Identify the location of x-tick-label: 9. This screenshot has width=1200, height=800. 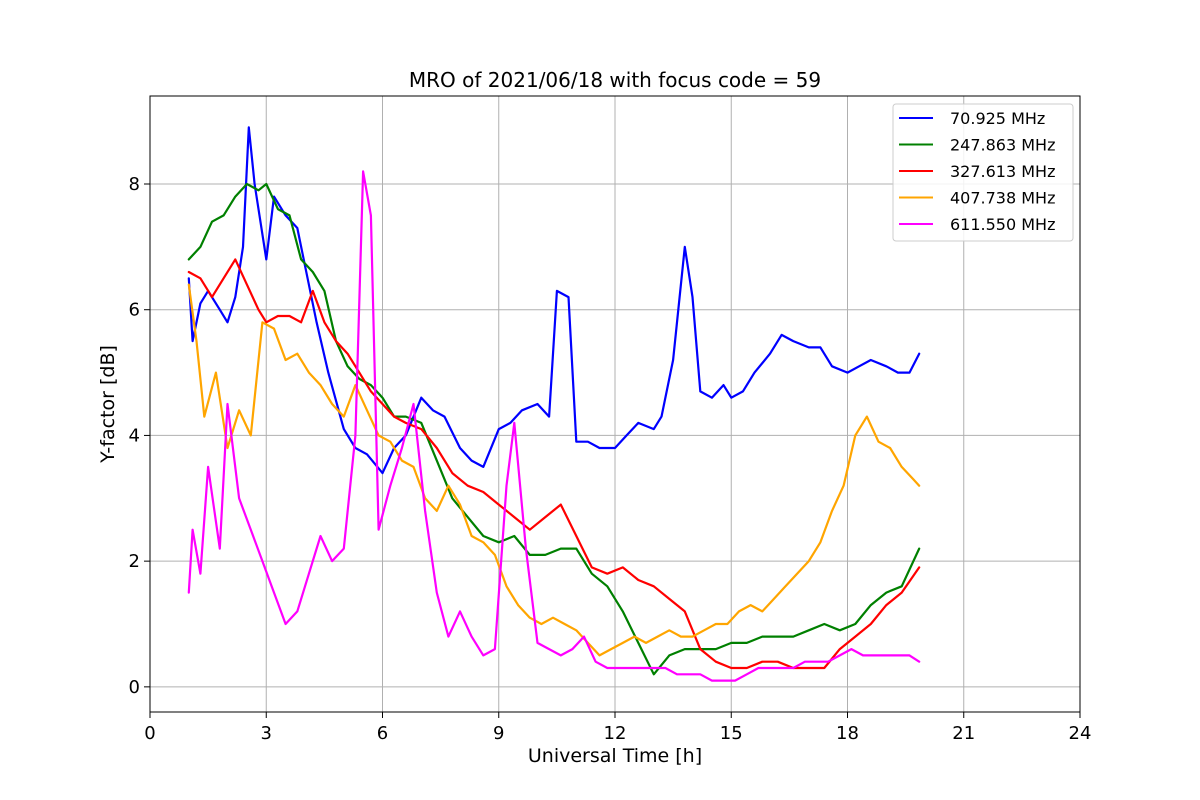
(498, 733).